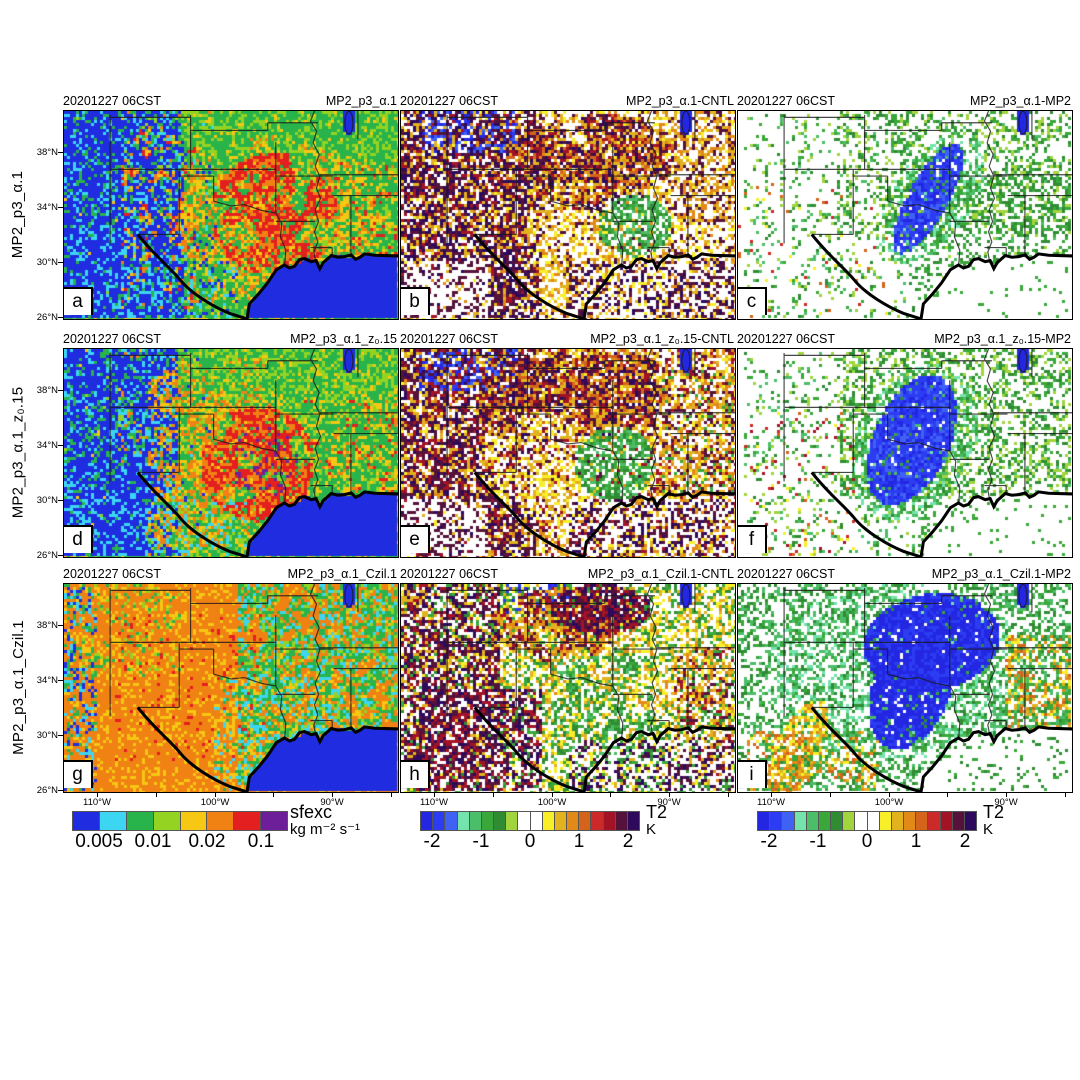 The height and width of the screenshot is (1080, 1080). I want to click on map-panel-i: i, so click(905, 688).